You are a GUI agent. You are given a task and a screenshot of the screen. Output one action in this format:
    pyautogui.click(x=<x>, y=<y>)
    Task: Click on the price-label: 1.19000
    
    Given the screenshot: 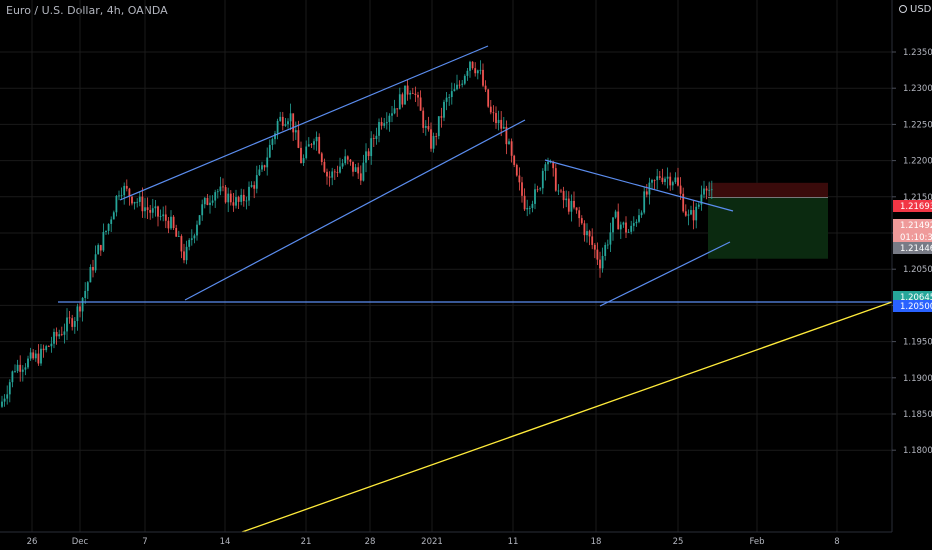 What is the action you would take?
    pyautogui.click(x=917, y=379)
    